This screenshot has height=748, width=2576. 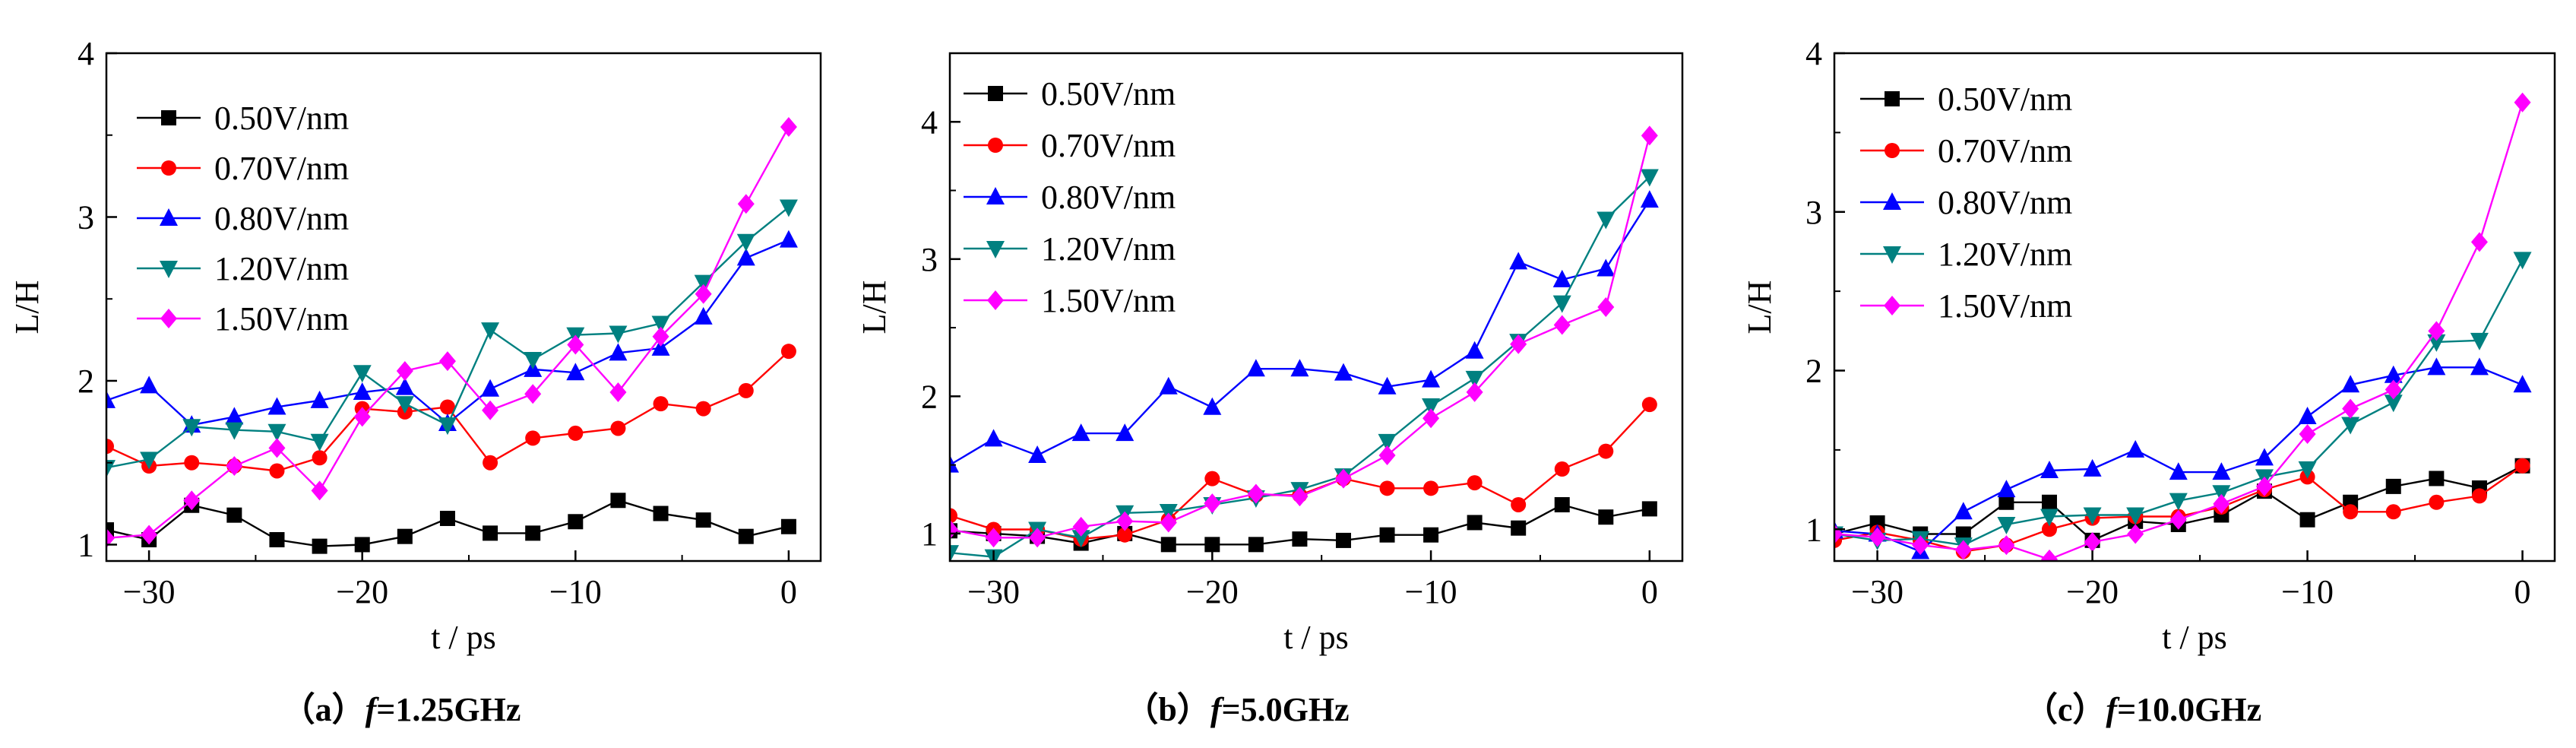 I want to click on legend-label: 0.50V/nm, so click(x=2005, y=99).